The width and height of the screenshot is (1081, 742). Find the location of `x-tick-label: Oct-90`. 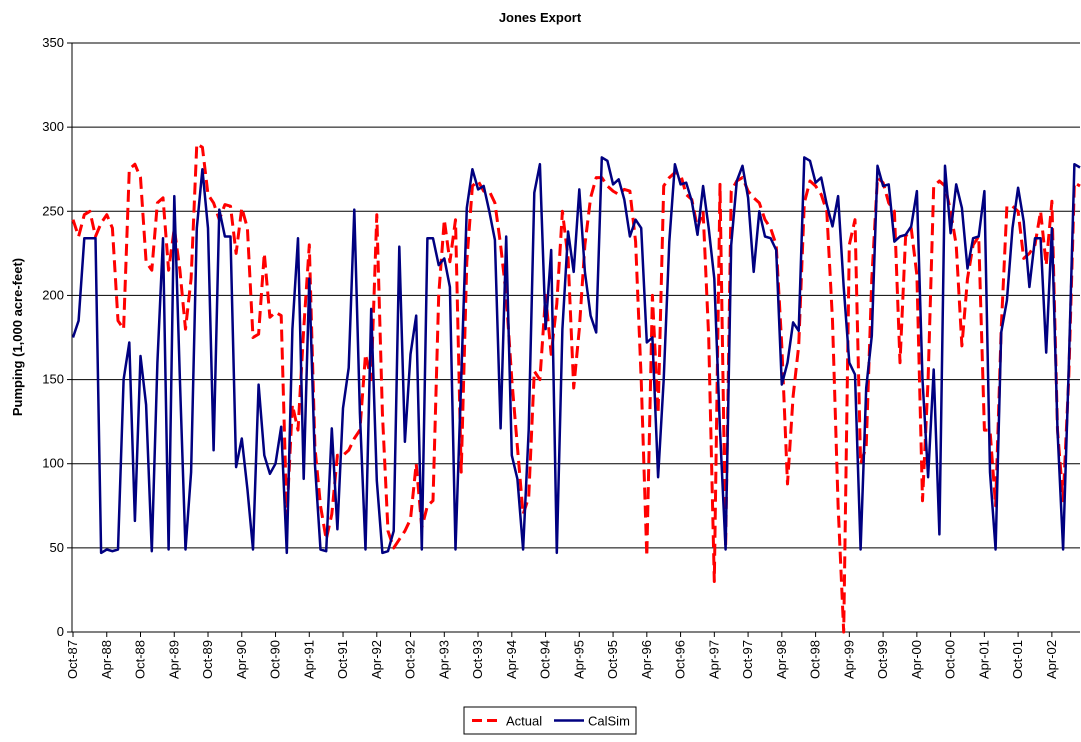

x-tick-label: Oct-90 is located at coordinates (275, 659).